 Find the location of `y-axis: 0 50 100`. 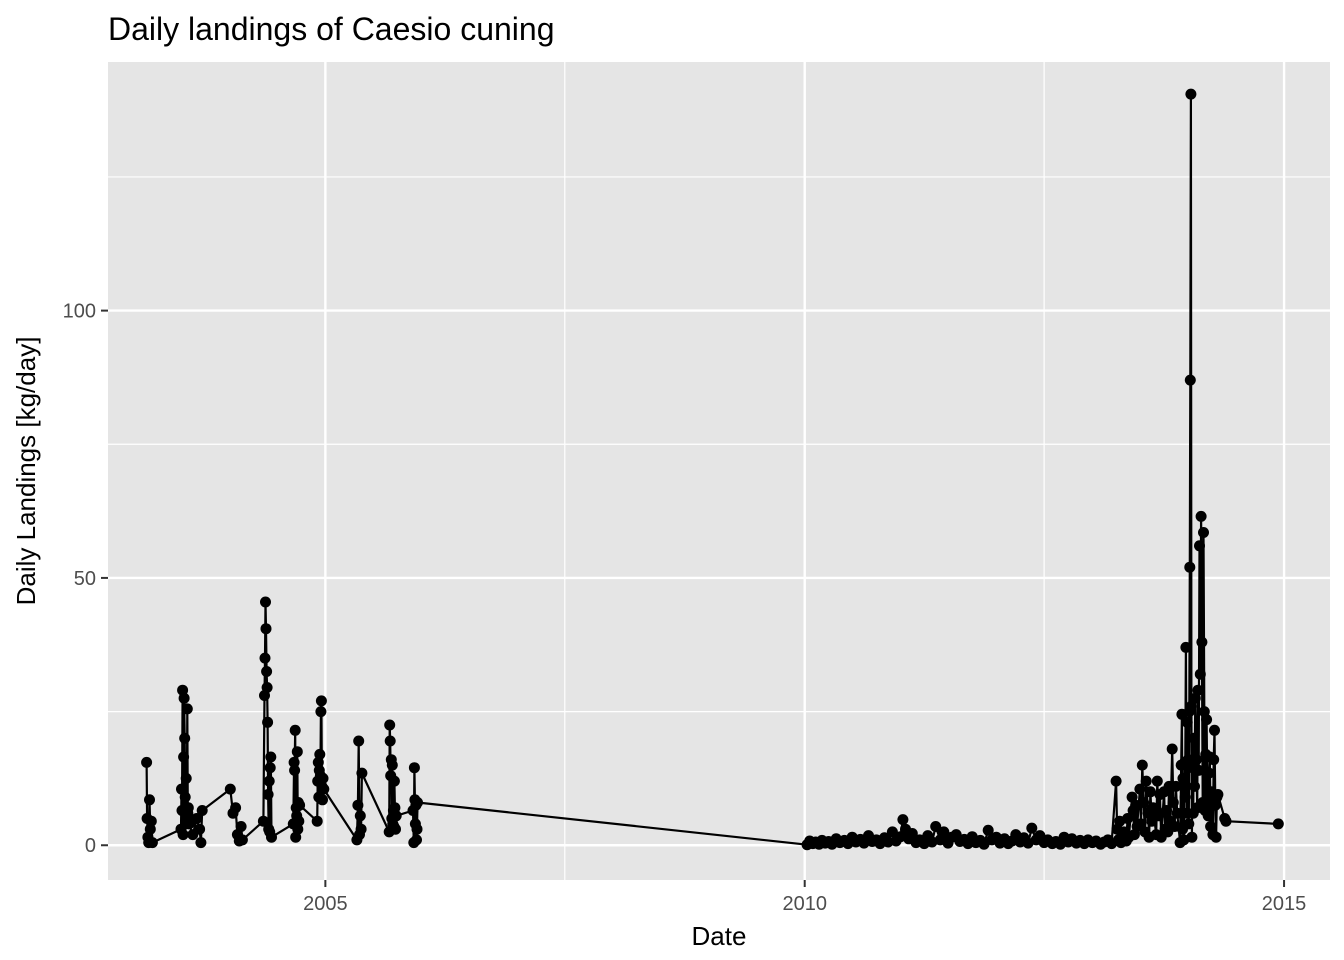

y-axis: 0 50 100 is located at coordinates (85, 579).